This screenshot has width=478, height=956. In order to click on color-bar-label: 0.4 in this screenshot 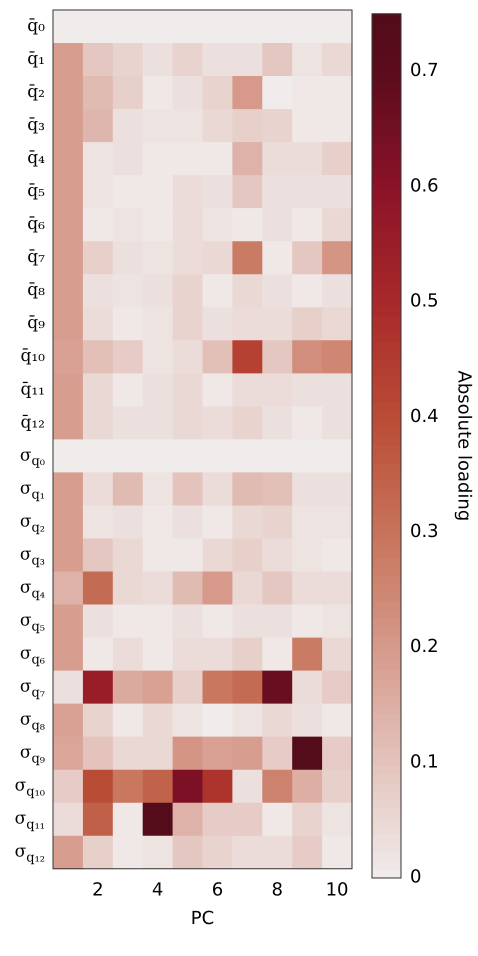, I will do `click(424, 416)`.